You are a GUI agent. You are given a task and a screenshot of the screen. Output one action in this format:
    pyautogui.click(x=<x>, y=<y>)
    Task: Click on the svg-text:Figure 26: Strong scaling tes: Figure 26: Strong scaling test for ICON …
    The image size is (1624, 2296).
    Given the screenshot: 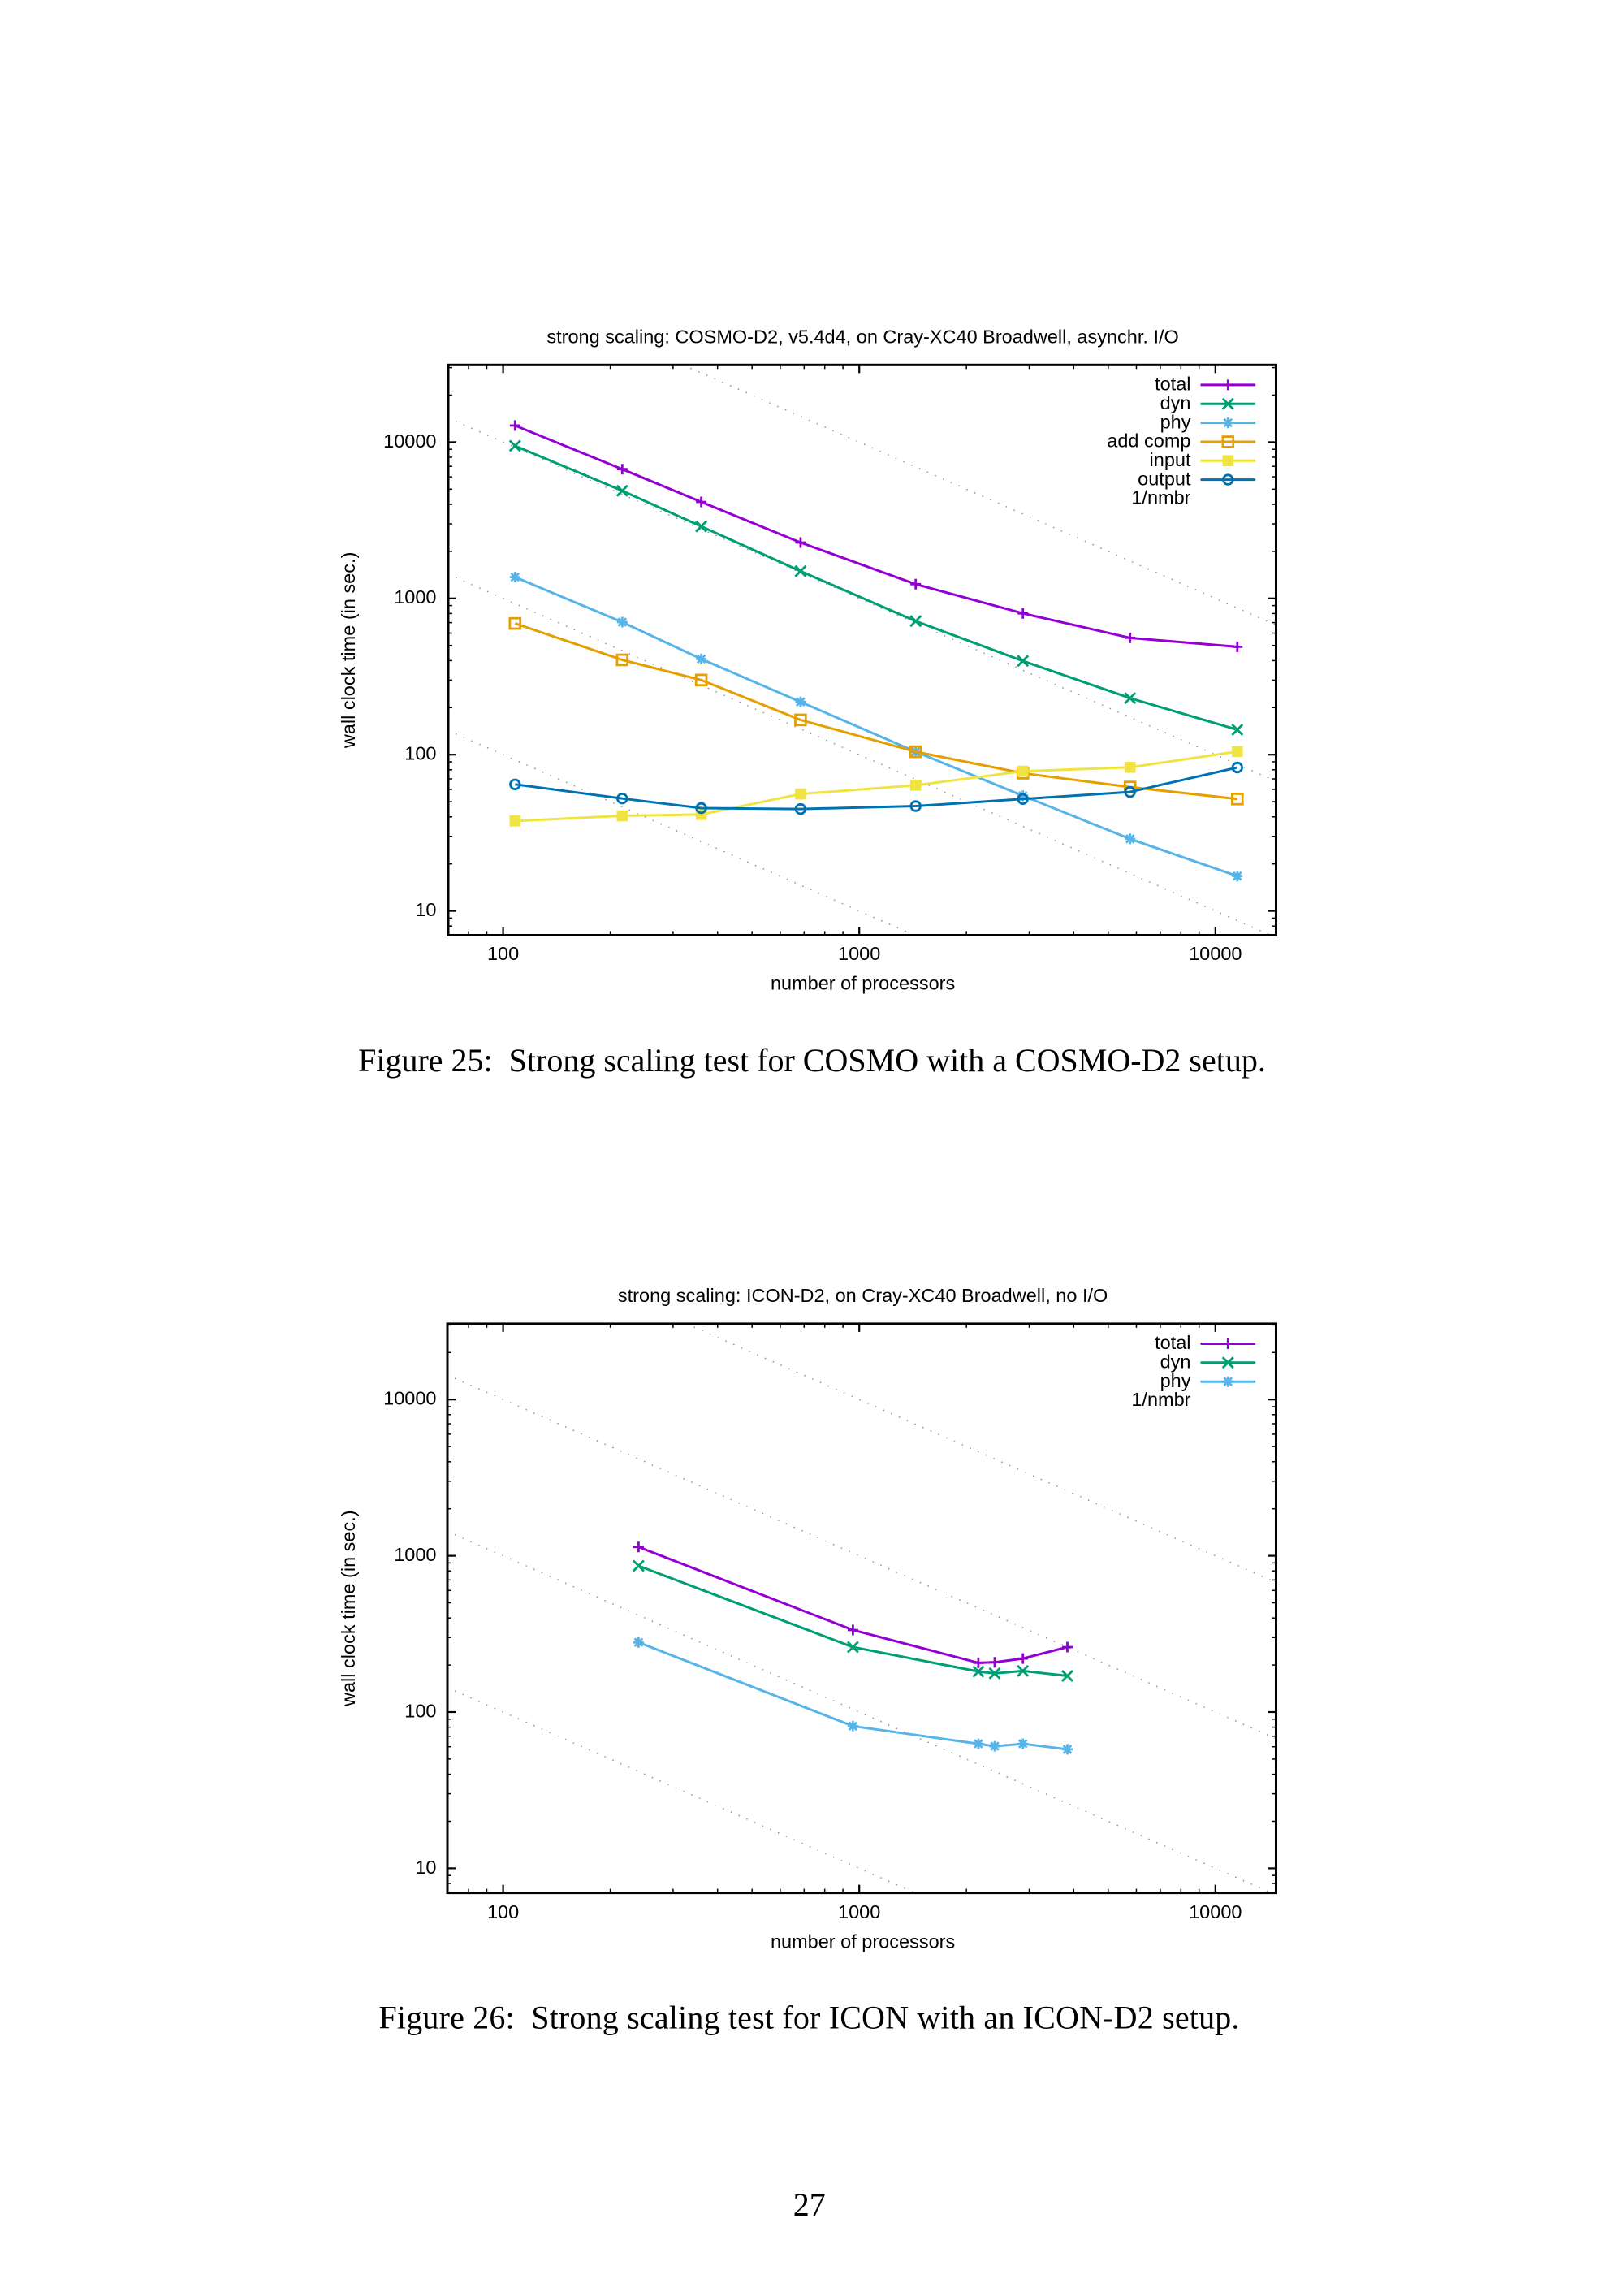 What is the action you would take?
    pyautogui.click(x=809, y=2018)
    